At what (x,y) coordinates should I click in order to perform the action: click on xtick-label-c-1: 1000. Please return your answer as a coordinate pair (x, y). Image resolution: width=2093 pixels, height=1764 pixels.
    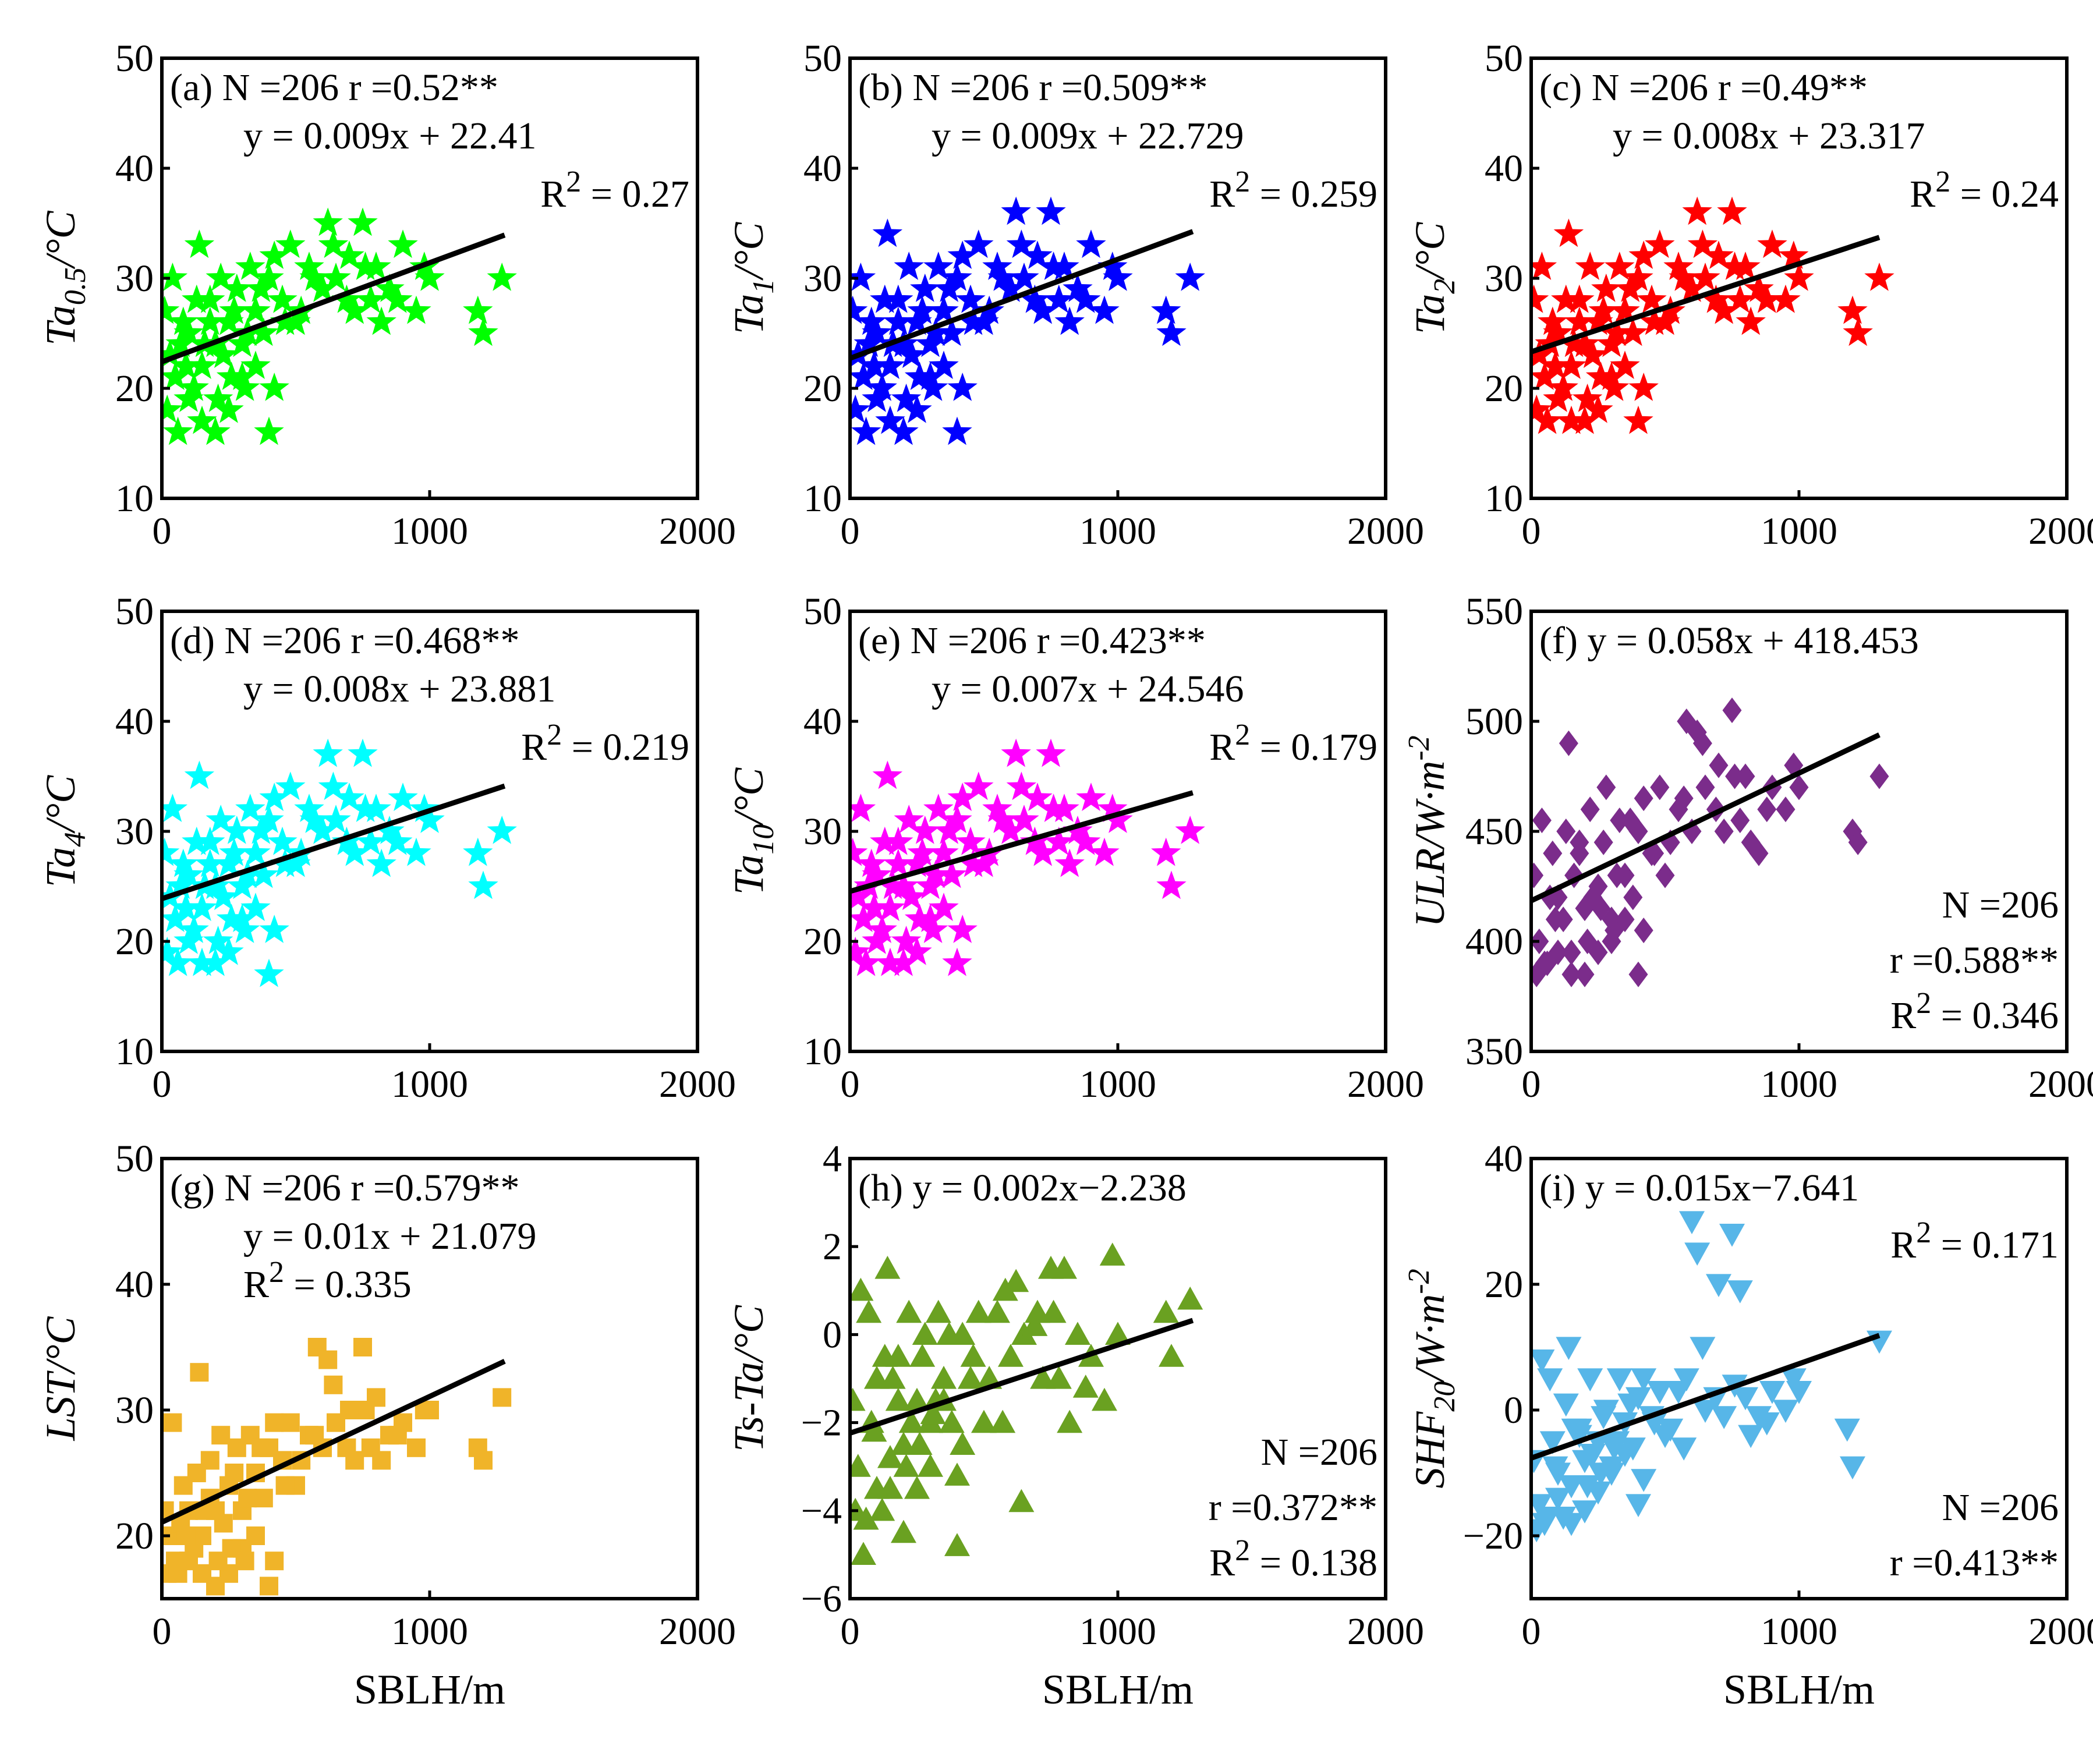
    Looking at the image, I should click on (1799, 531).